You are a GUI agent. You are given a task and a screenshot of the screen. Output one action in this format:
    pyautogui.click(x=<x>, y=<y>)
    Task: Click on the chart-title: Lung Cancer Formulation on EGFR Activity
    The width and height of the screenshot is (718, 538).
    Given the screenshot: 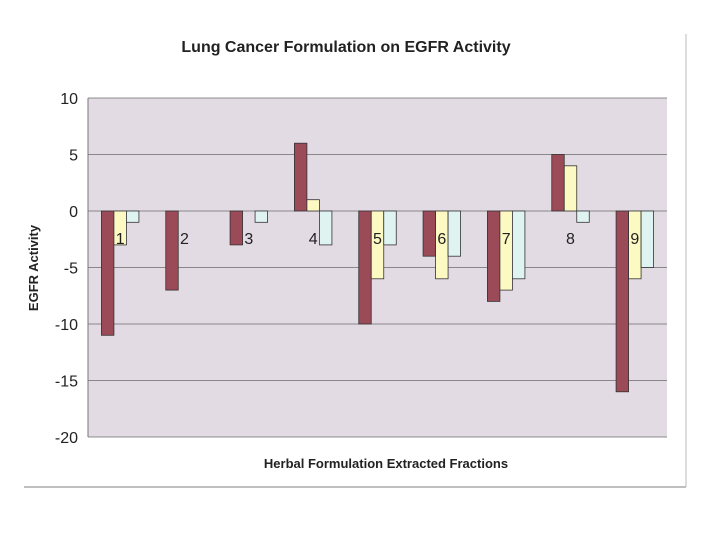 What is the action you would take?
    pyautogui.click(x=345, y=47)
    